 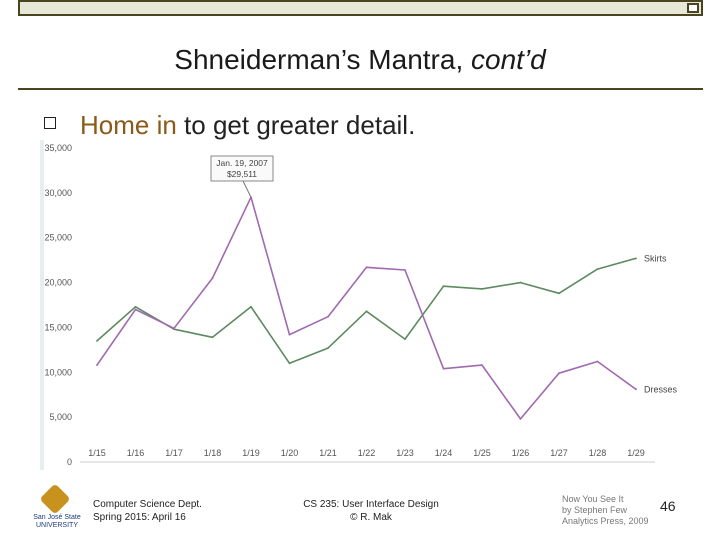 I want to click on footer-center-line1: CS 235: User Interface Design, so click(x=371, y=504).